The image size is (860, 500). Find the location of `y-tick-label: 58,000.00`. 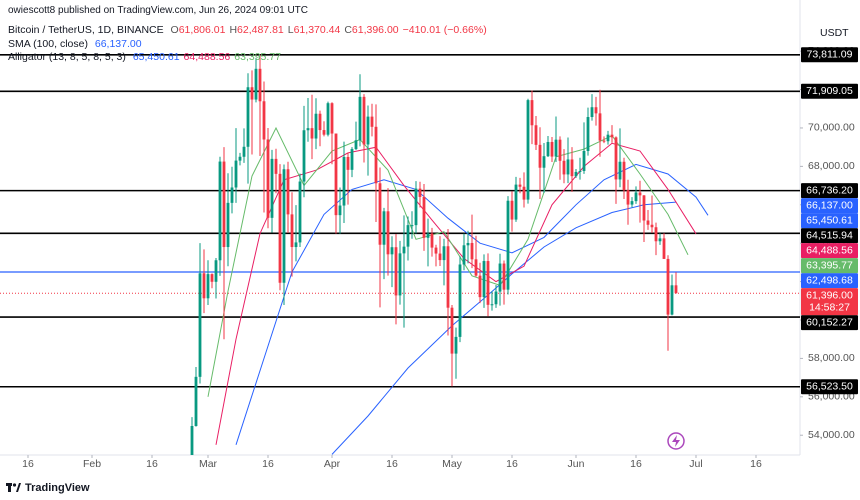

y-tick-label: 58,000.00 is located at coordinates (831, 358).